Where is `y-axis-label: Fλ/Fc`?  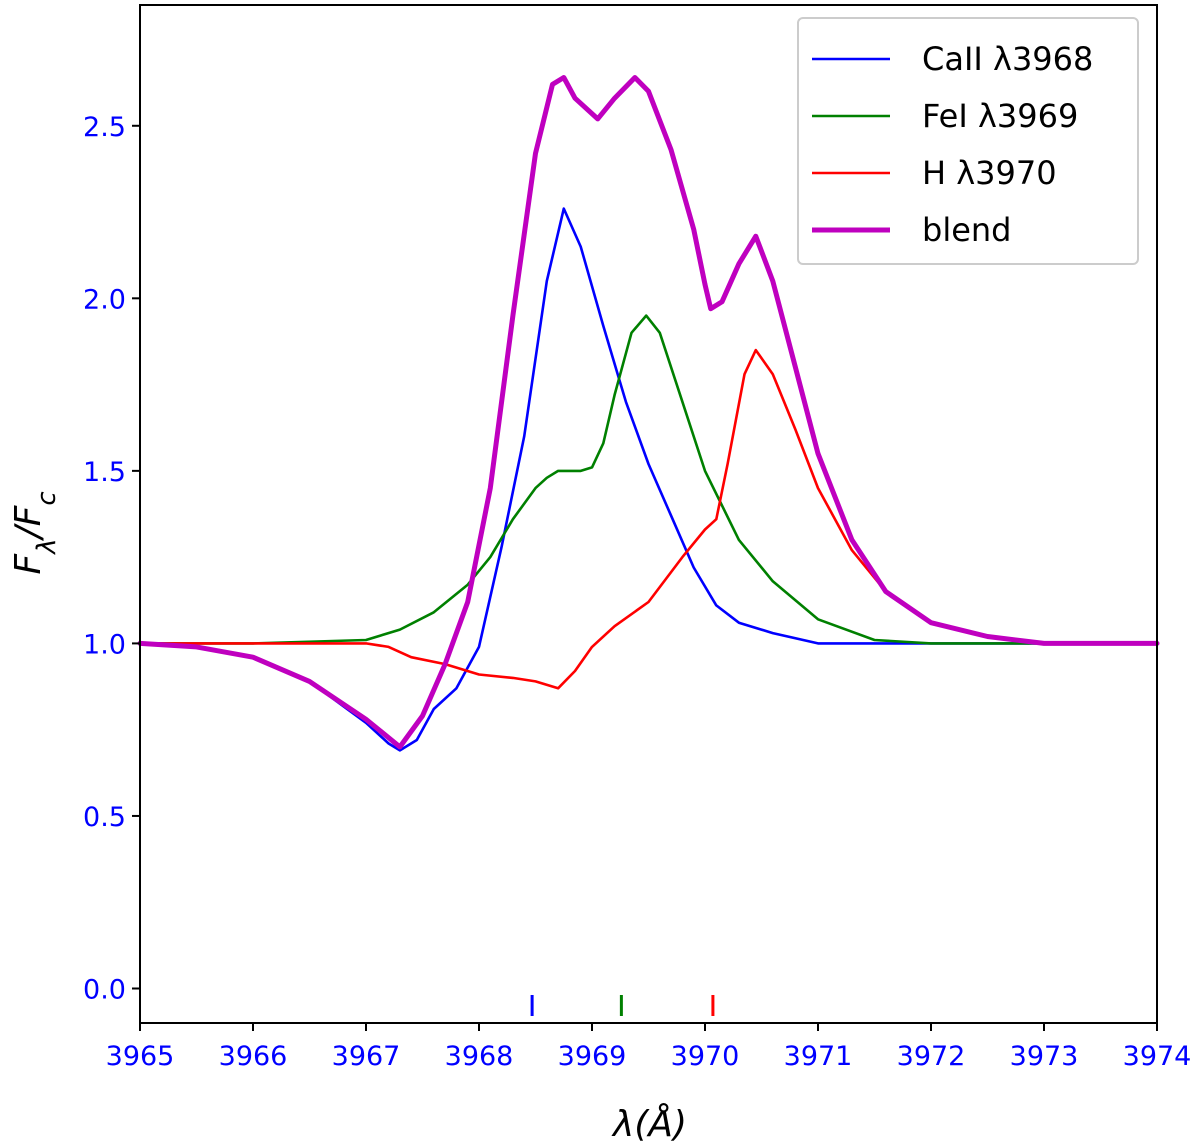
y-axis-label: Fλ/Fc is located at coordinates (35, 532).